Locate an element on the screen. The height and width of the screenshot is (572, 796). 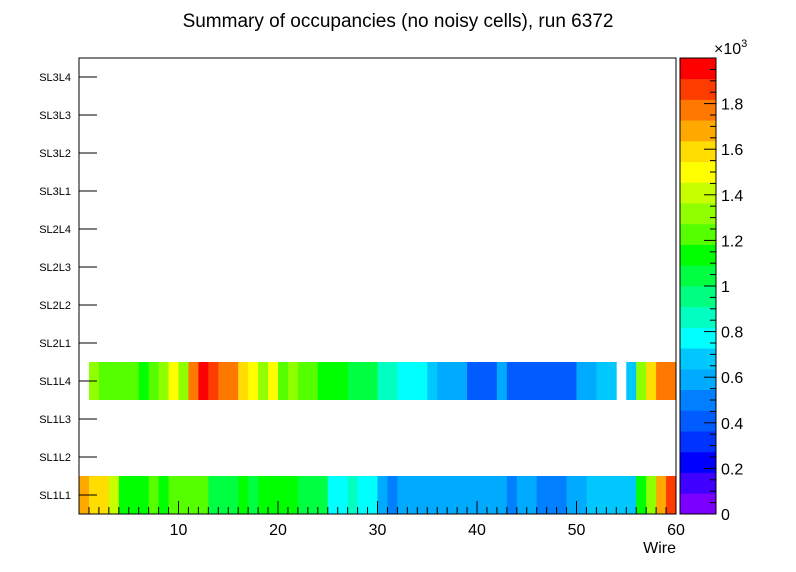
z-tick-label-1-2: 1.2 is located at coordinates (732, 241).